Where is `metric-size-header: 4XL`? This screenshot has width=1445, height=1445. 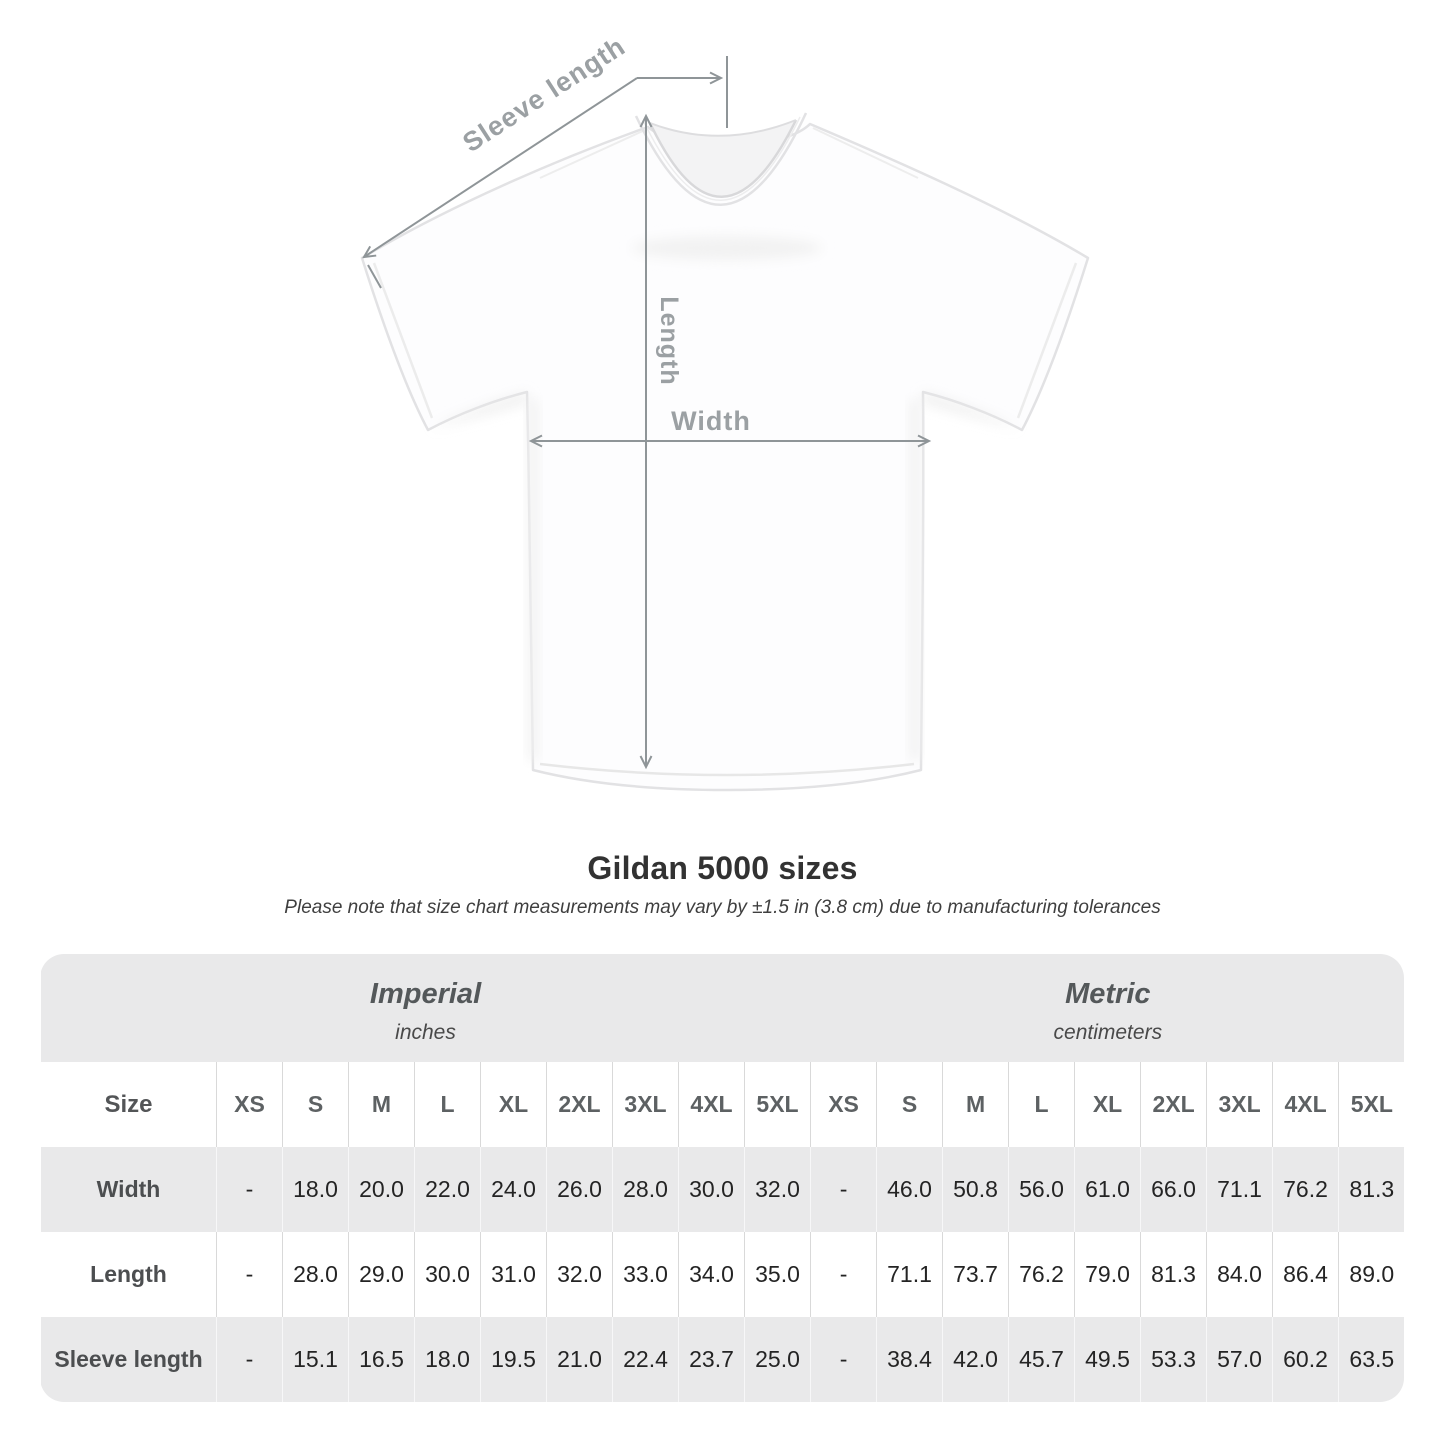 metric-size-header: 4XL is located at coordinates (1305, 1104).